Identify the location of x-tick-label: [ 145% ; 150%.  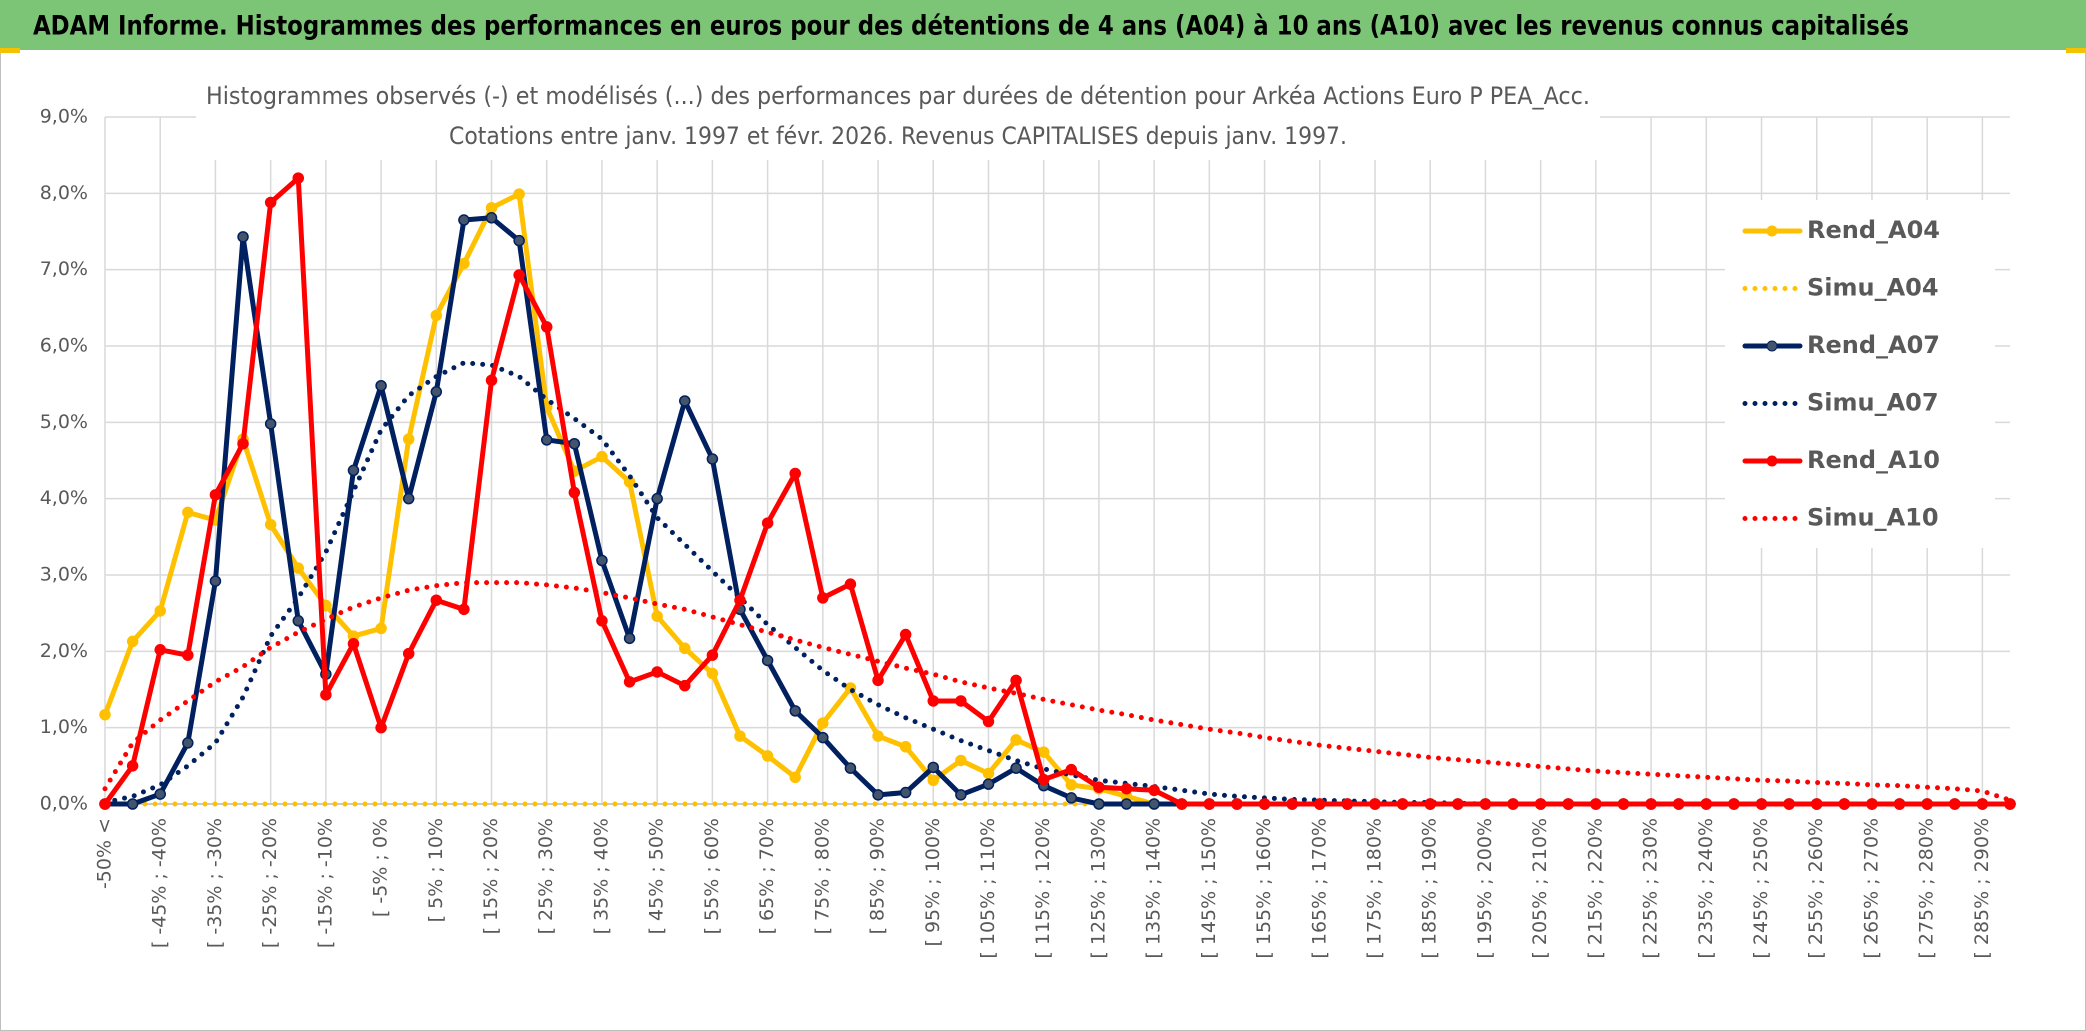
(1209, 888).